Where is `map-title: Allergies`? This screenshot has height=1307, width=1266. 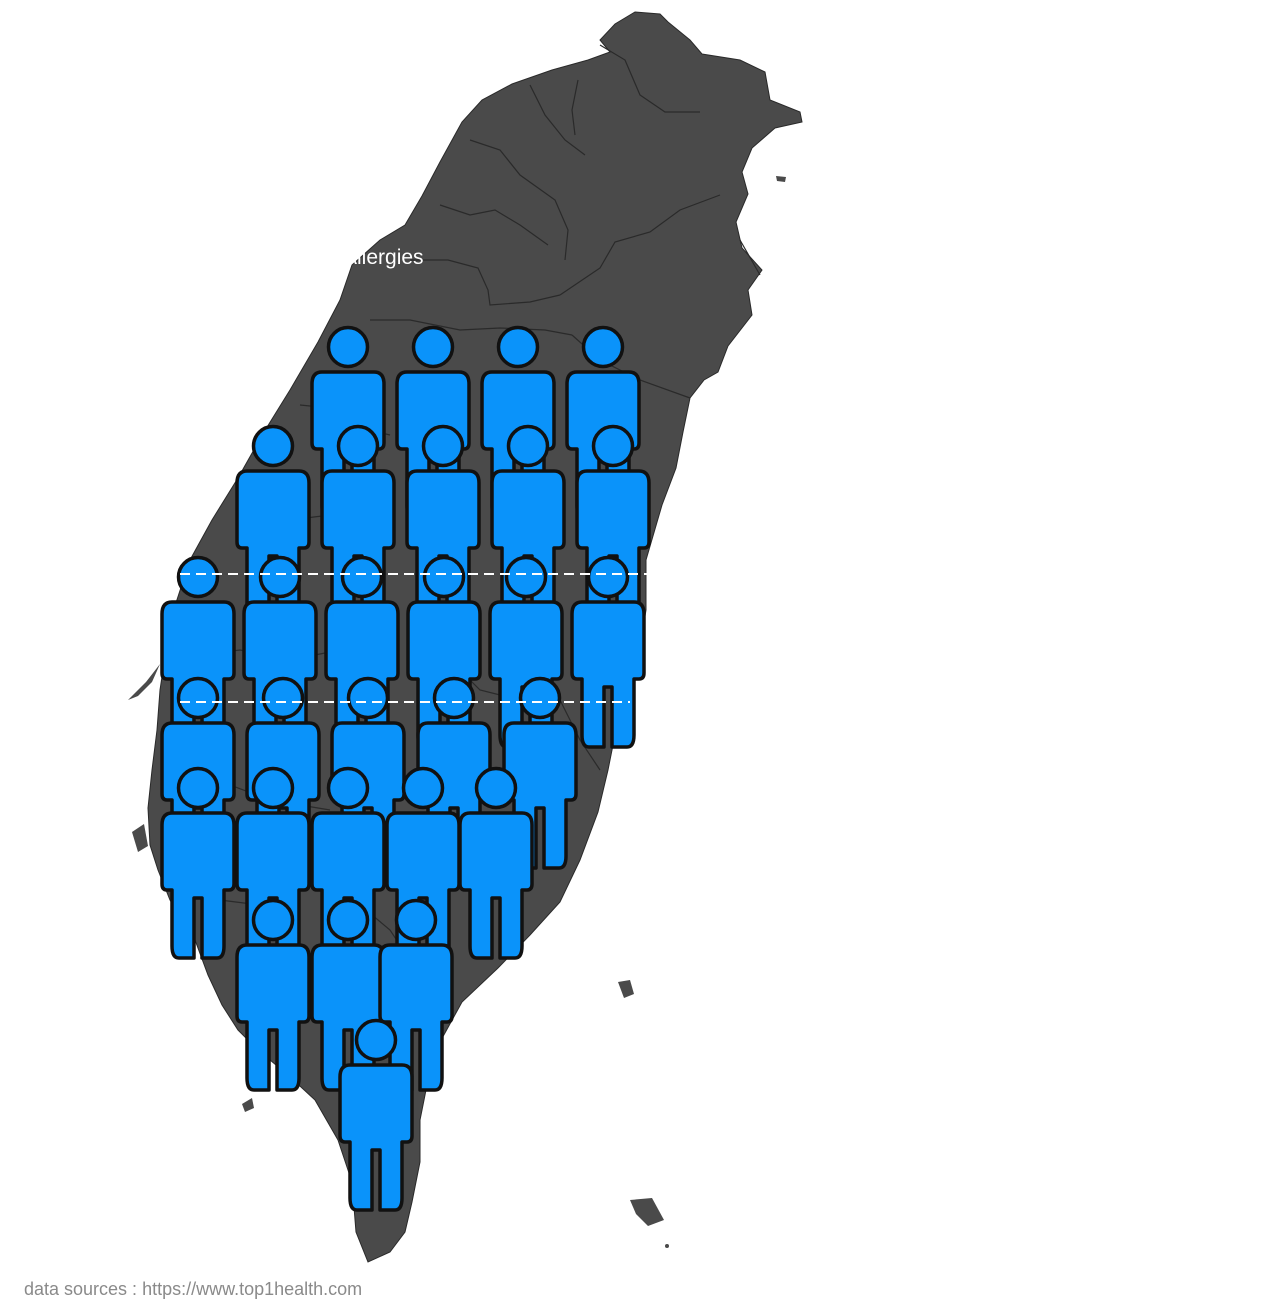 map-title: Allergies is located at coordinates (383, 257).